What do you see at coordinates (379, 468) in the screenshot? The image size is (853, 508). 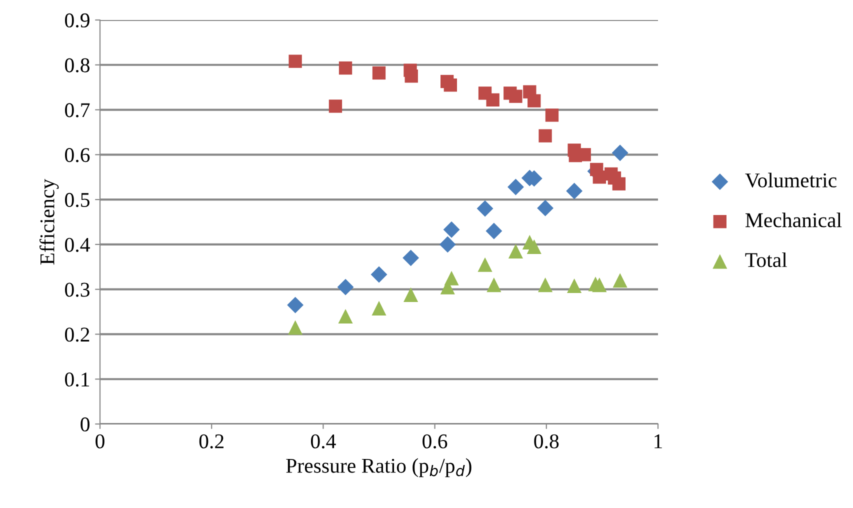 I see `x-axis-title: Pressure Ratio (p$_{b}$/p$_{d}$)` at bounding box center [379, 468].